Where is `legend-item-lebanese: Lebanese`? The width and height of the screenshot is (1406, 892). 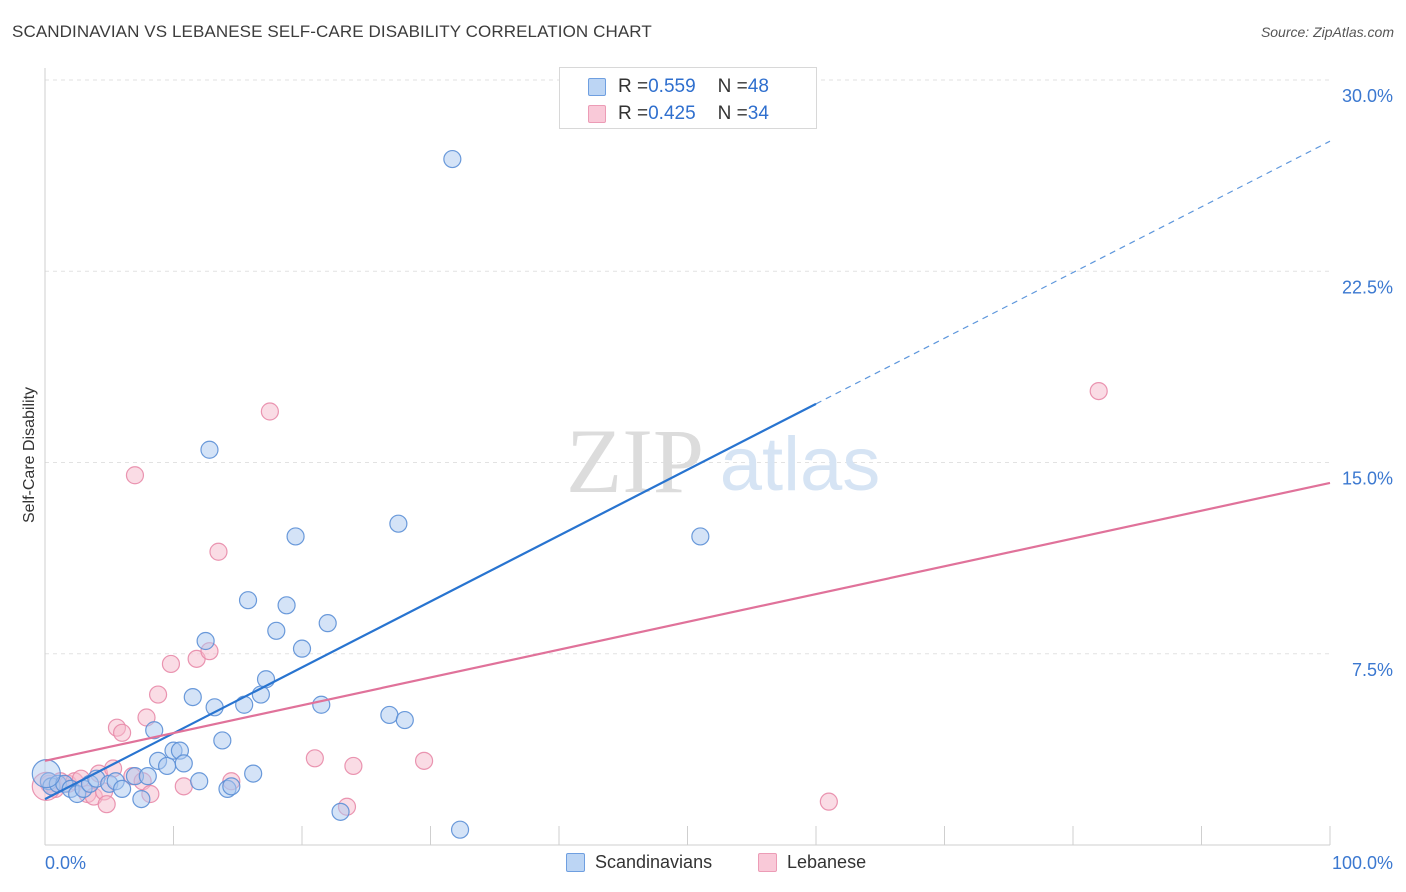
legend-item-lebanese: Lebanese is located at coordinates (812, 862).